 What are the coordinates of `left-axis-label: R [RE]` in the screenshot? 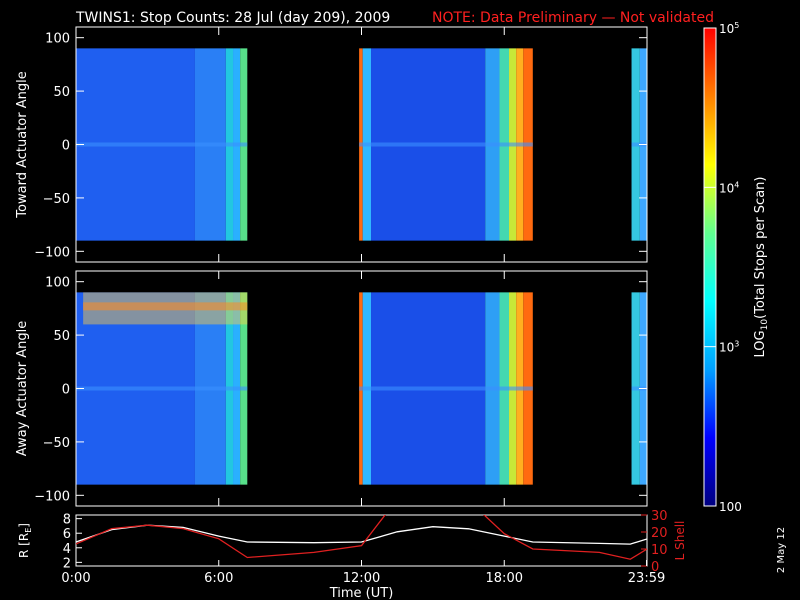 It's located at (25, 540).